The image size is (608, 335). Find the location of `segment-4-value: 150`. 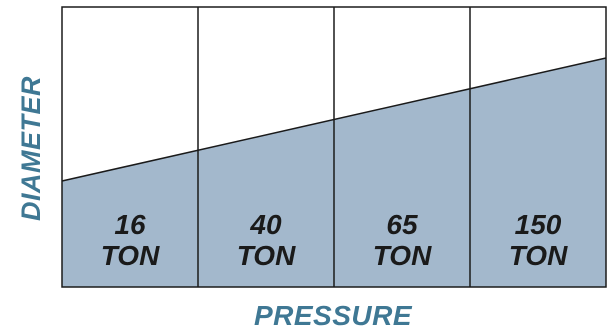

segment-4-value: 150 is located at coordinates (538, 224).